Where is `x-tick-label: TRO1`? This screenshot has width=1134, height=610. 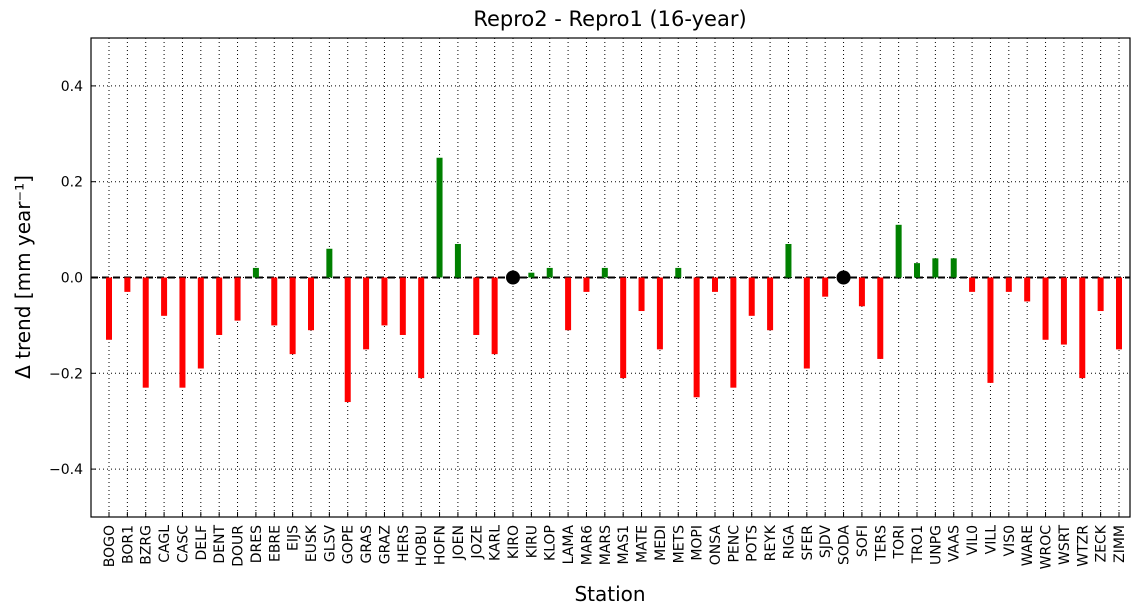
x-tick-label: TRO1 is located at coordinates (918, 544).